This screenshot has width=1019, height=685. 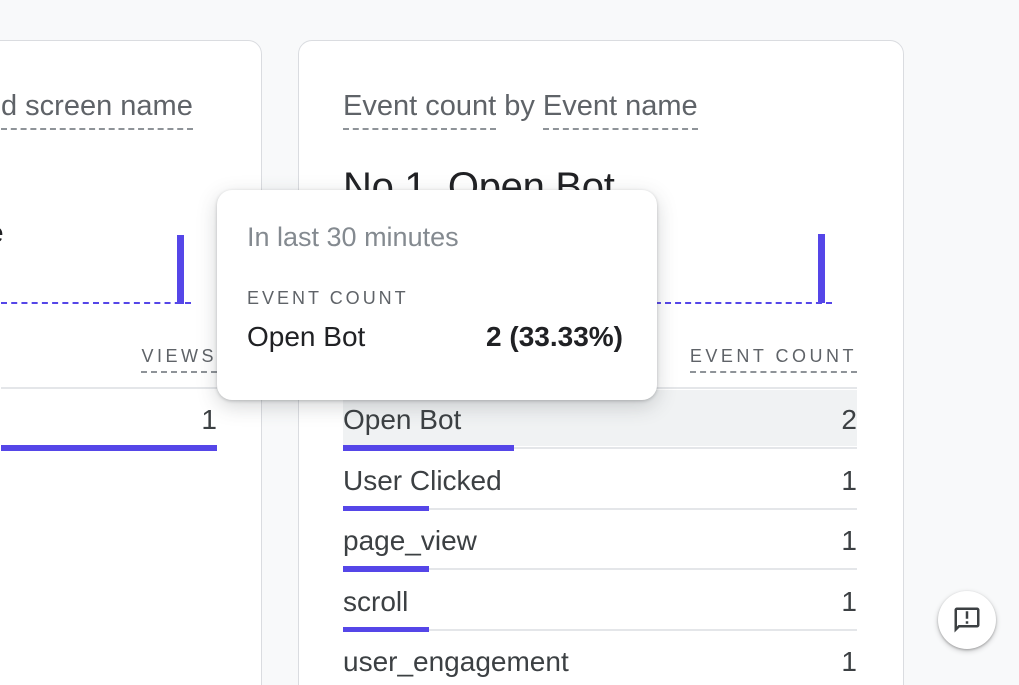 What do you see at coordinates (410, 540) in the screenshot?
I see `row-label: page_view` at bounding box center [410, 540].